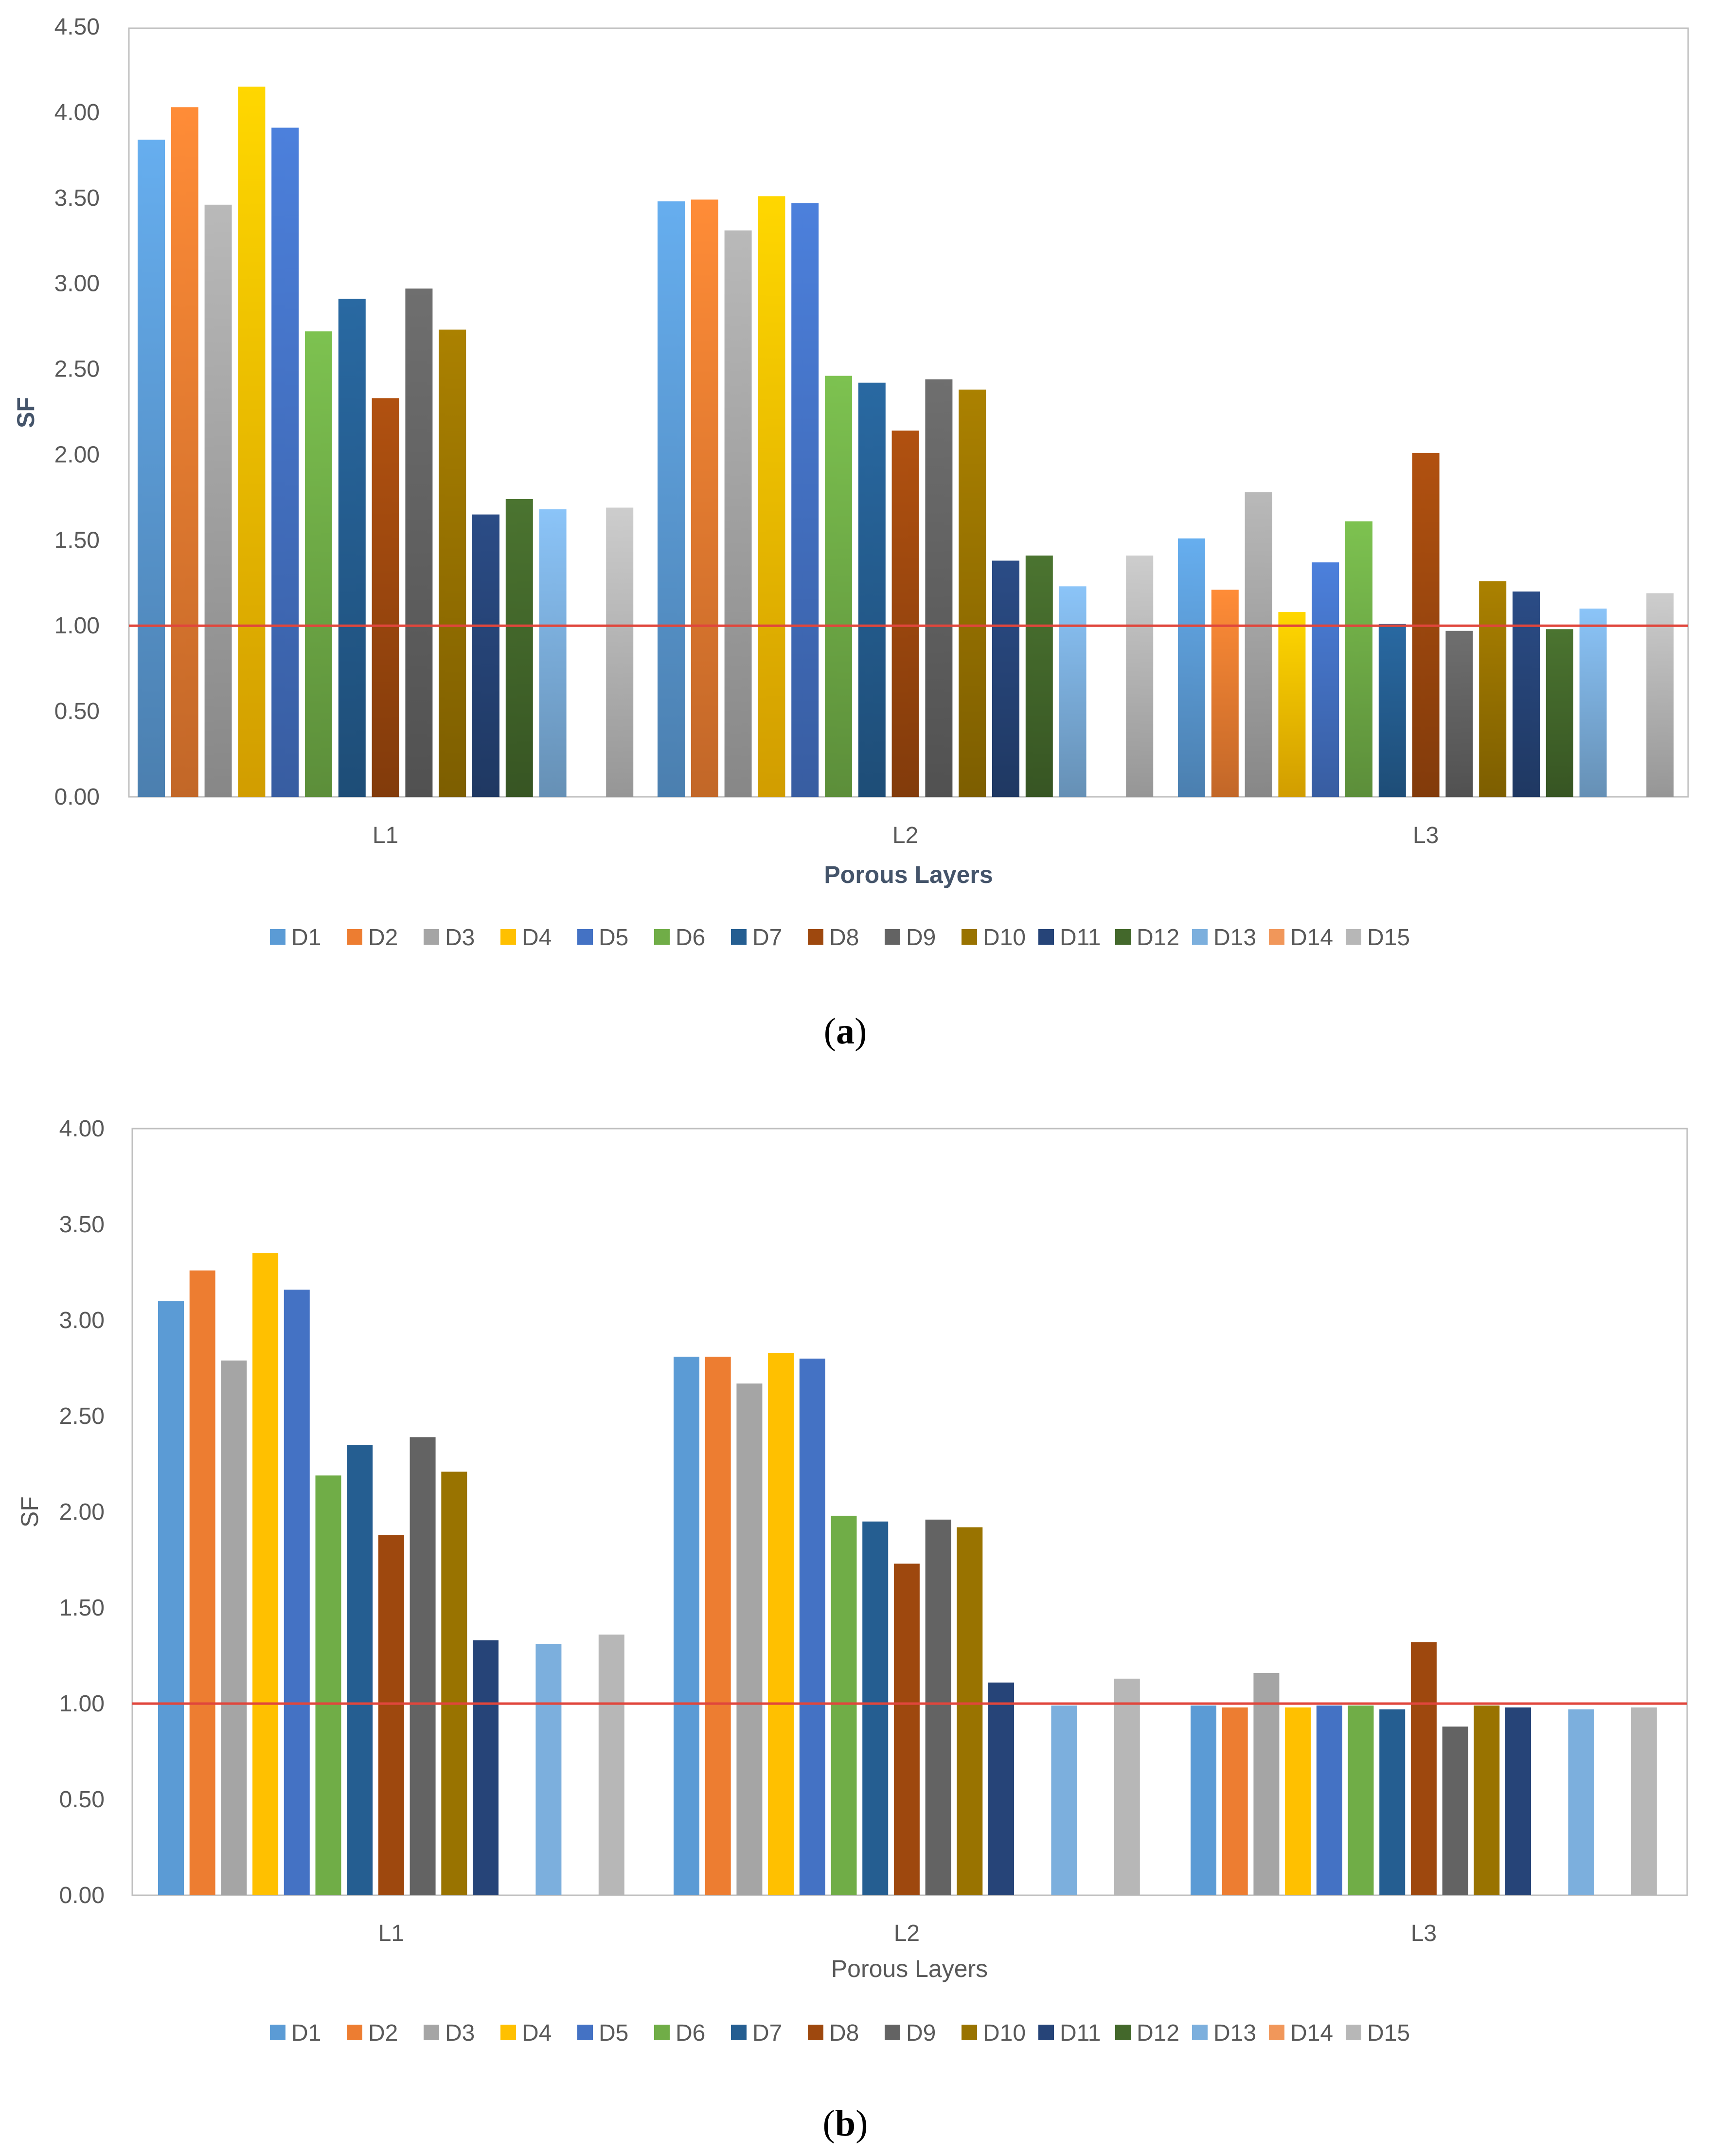  I want to click on bar-a-L1-D3, so click(218, 500).